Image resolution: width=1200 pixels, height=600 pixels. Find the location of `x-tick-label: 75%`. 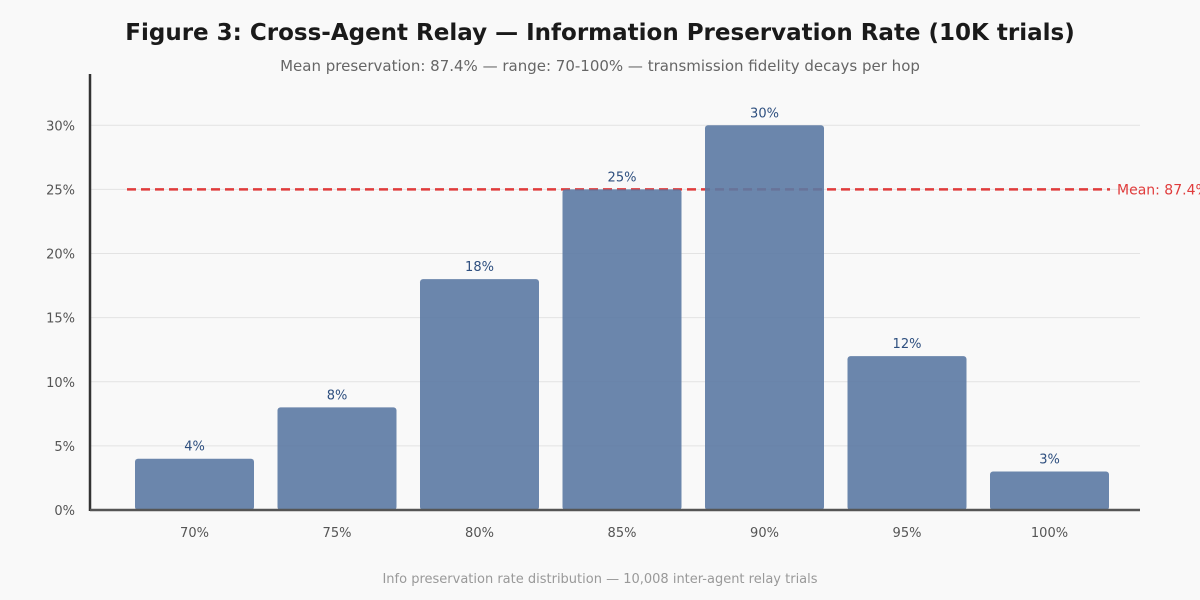

x-tick-label: 75% is located at coordinates (337, 533).